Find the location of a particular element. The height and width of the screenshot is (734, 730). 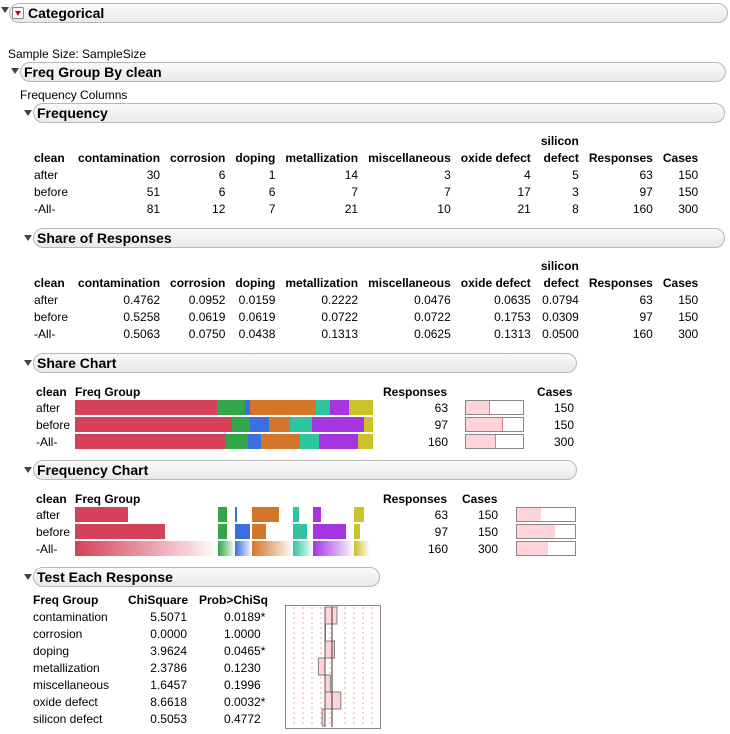

frequency-chart-outline-bar is located at coordinates (305, 470).